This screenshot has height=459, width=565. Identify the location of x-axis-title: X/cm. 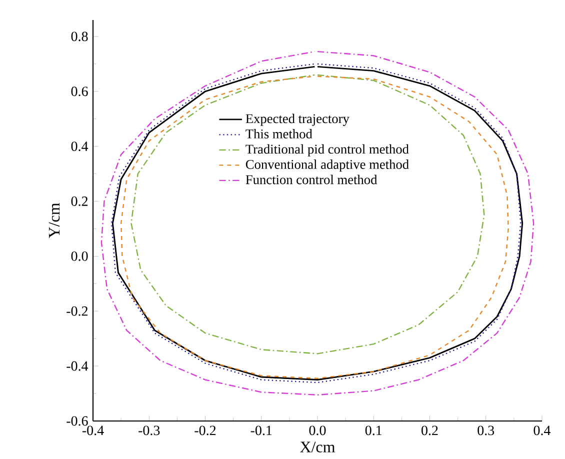
(318, 447).